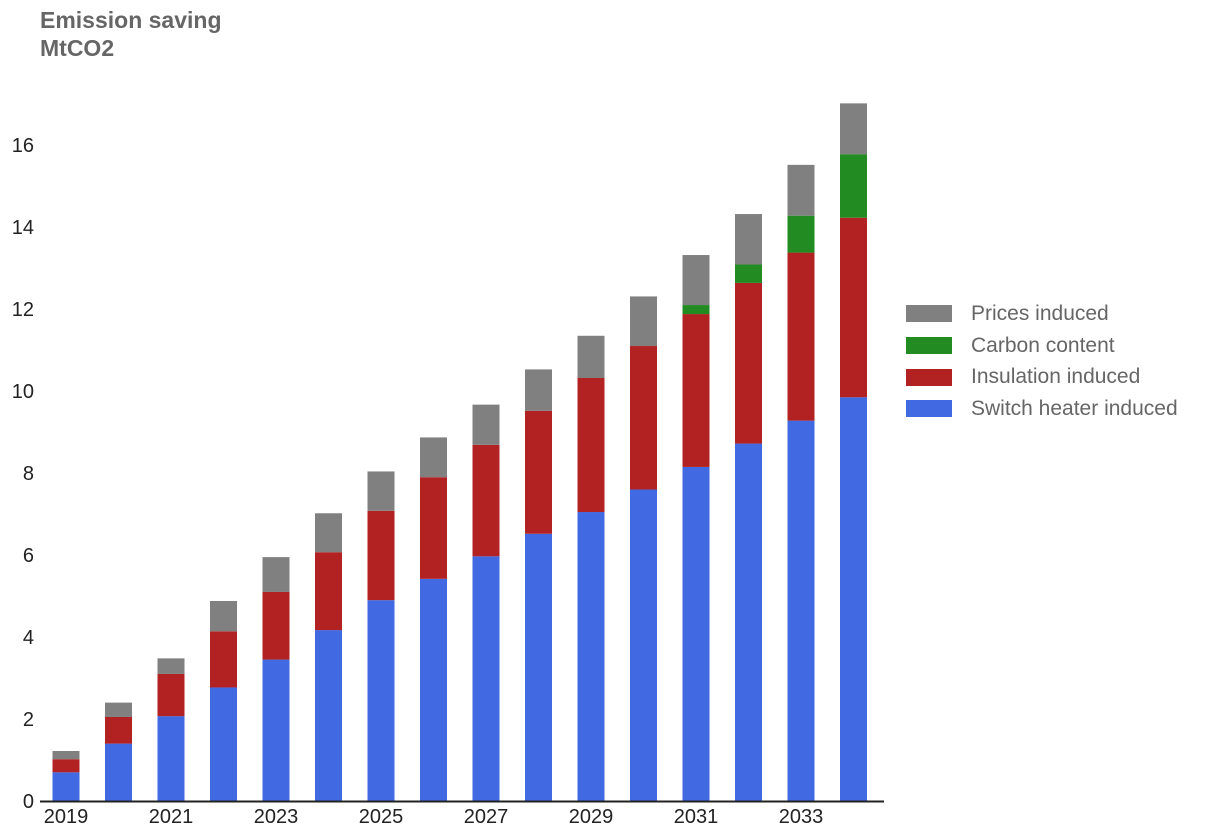 Image resolution: width=1215 pixels, height=836 pixels. I want to click on bar-segment-prices-induced-2025, so click(381, 491).